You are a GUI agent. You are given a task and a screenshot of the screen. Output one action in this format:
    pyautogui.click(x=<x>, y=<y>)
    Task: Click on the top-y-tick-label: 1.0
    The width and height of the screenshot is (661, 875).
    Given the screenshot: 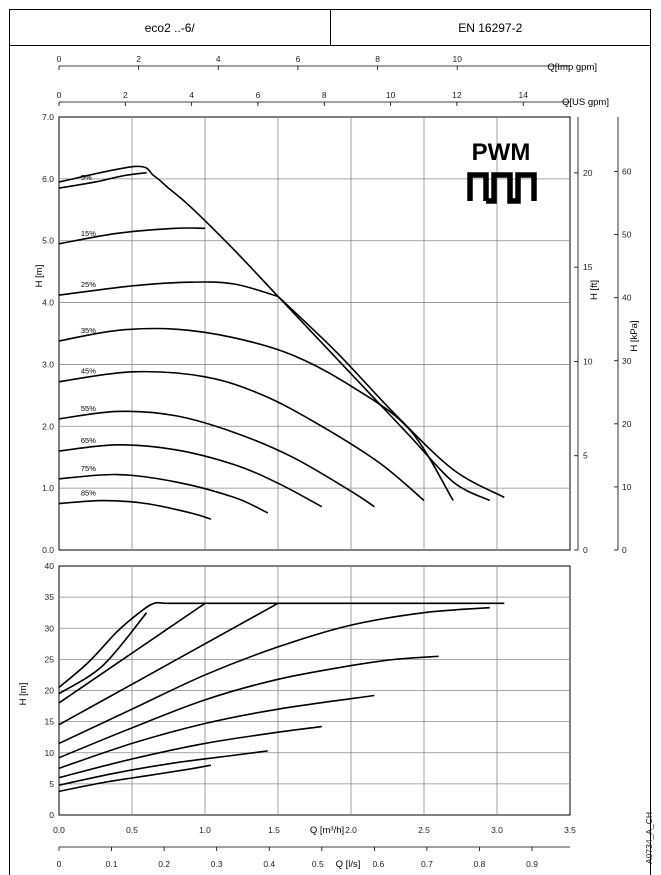 What is the action you would take?
    pyautogui.click(x=48, y=488)
    